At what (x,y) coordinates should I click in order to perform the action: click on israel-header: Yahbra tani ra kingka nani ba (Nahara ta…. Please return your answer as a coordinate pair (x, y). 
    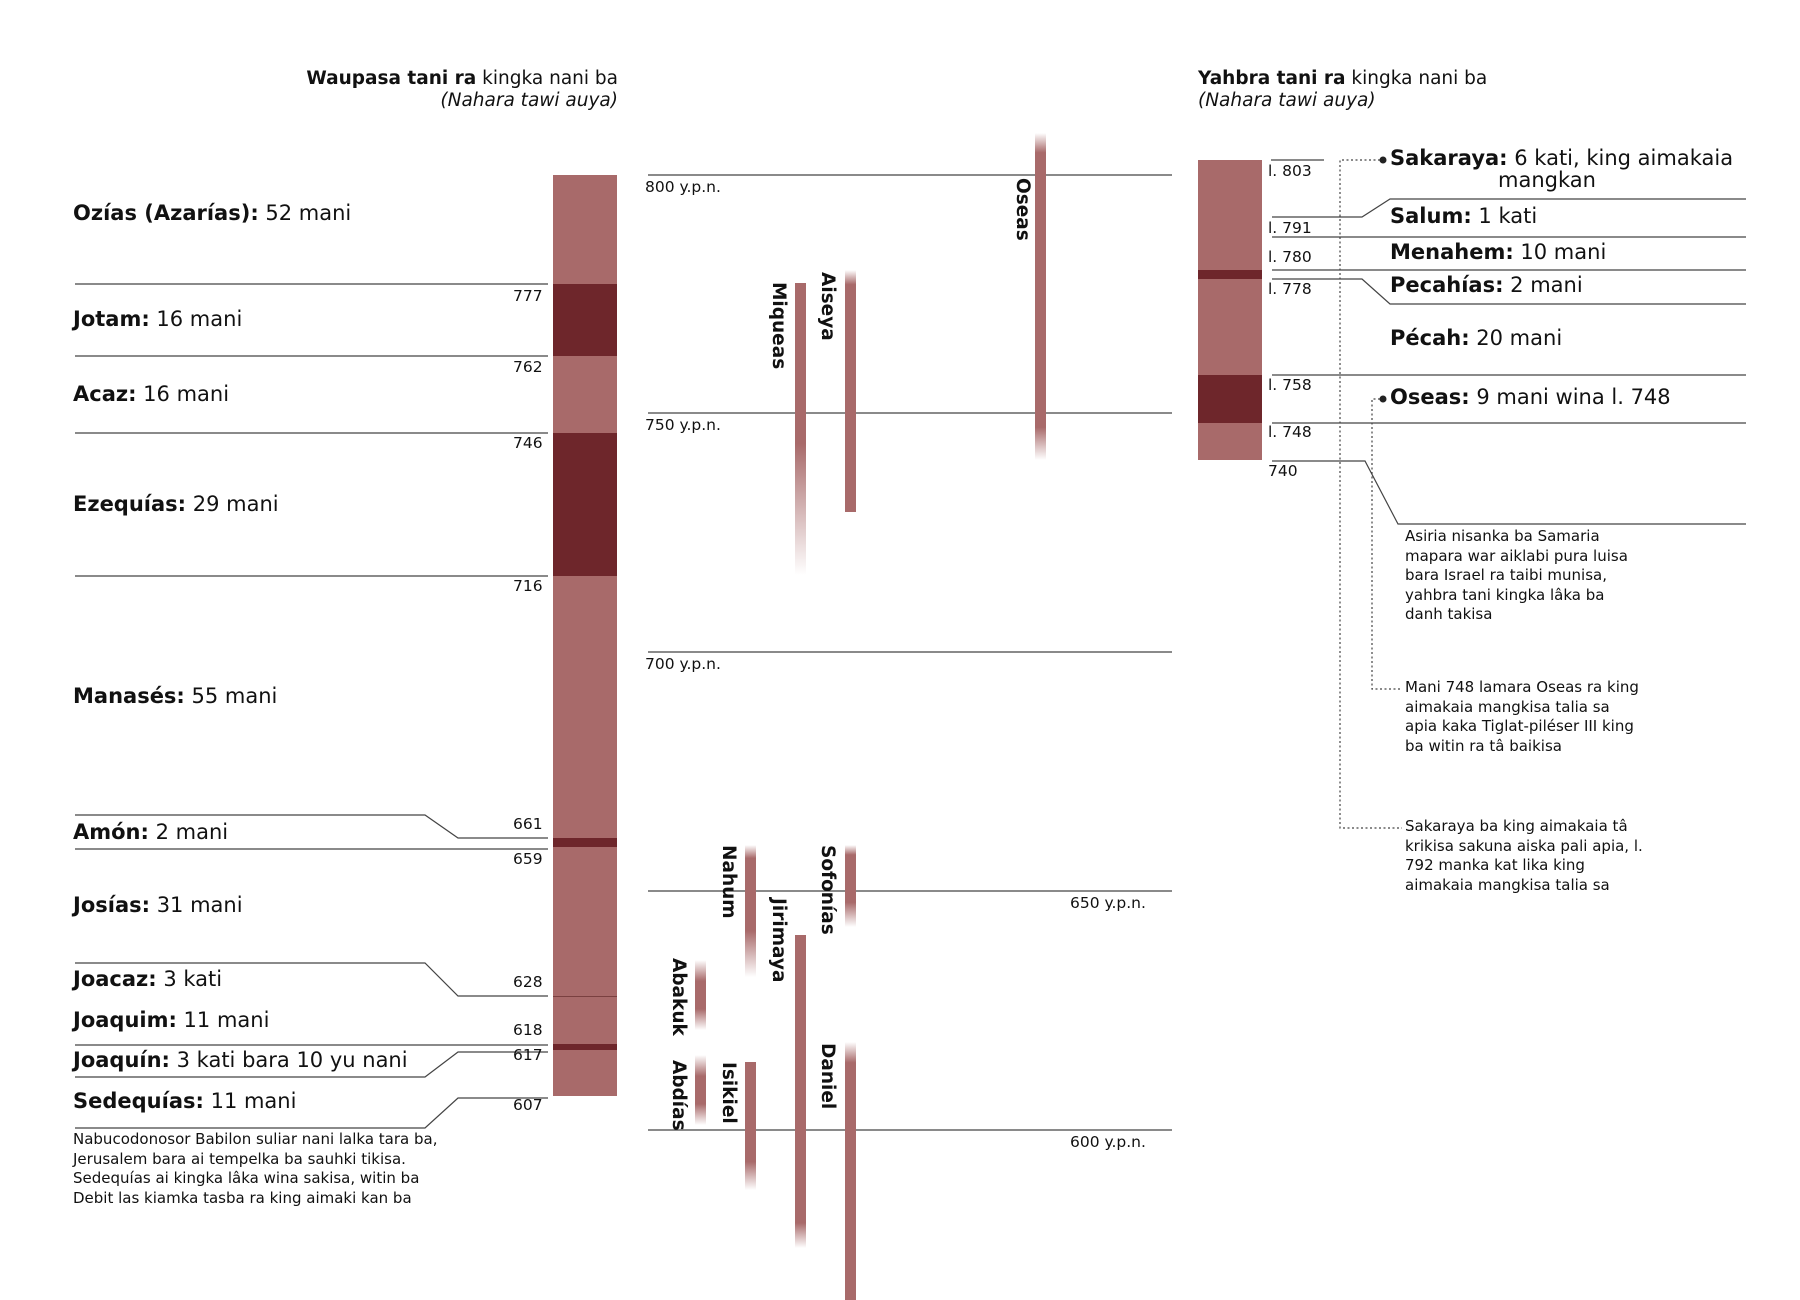
    Looking at the image, I should click on (1342, 90).